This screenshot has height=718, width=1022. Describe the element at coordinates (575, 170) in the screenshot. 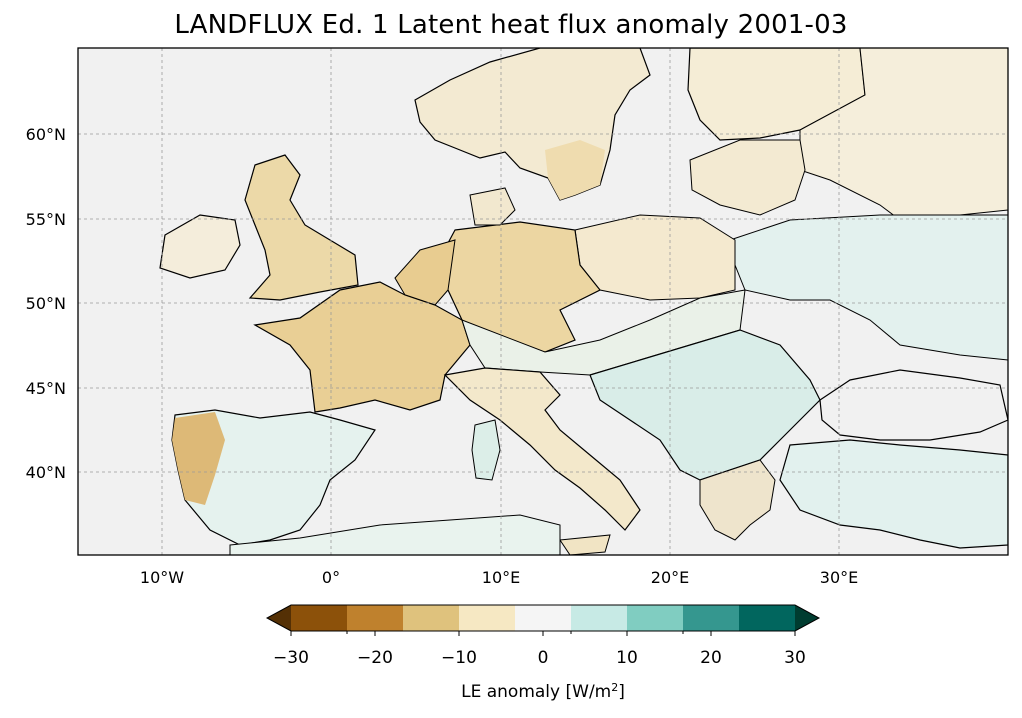

I see `land-sweden-south` at that location.